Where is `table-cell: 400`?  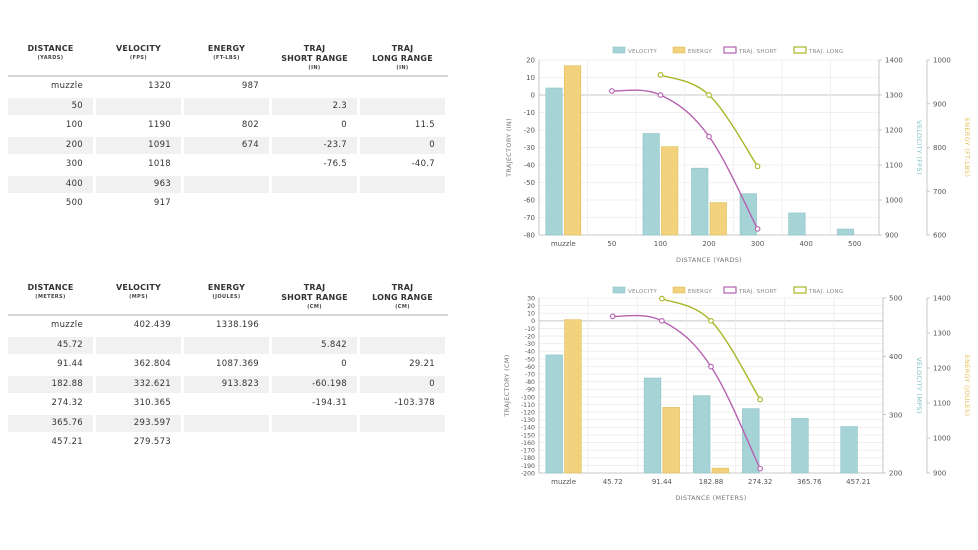 table-cell: 400 is located at coordinates (52, 184).